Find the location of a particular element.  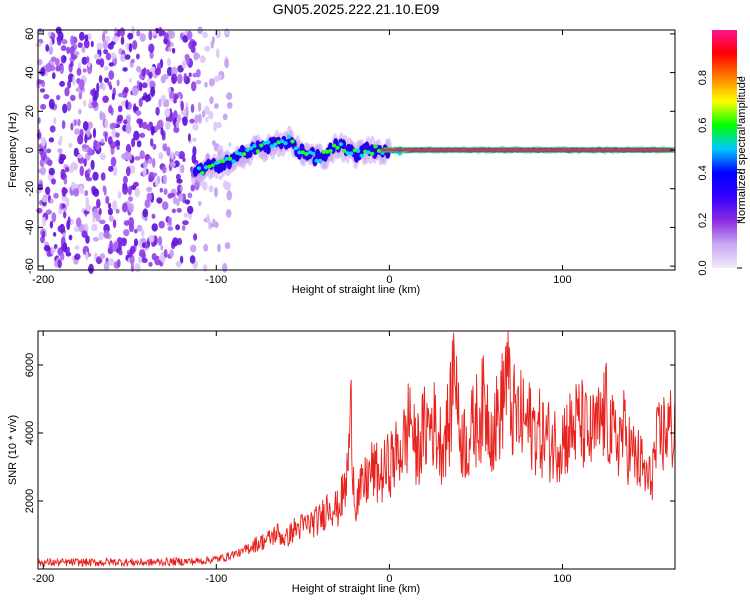

chart-title: GN05.2025.222.21.10.E09 is located at coordinates (356, 9).